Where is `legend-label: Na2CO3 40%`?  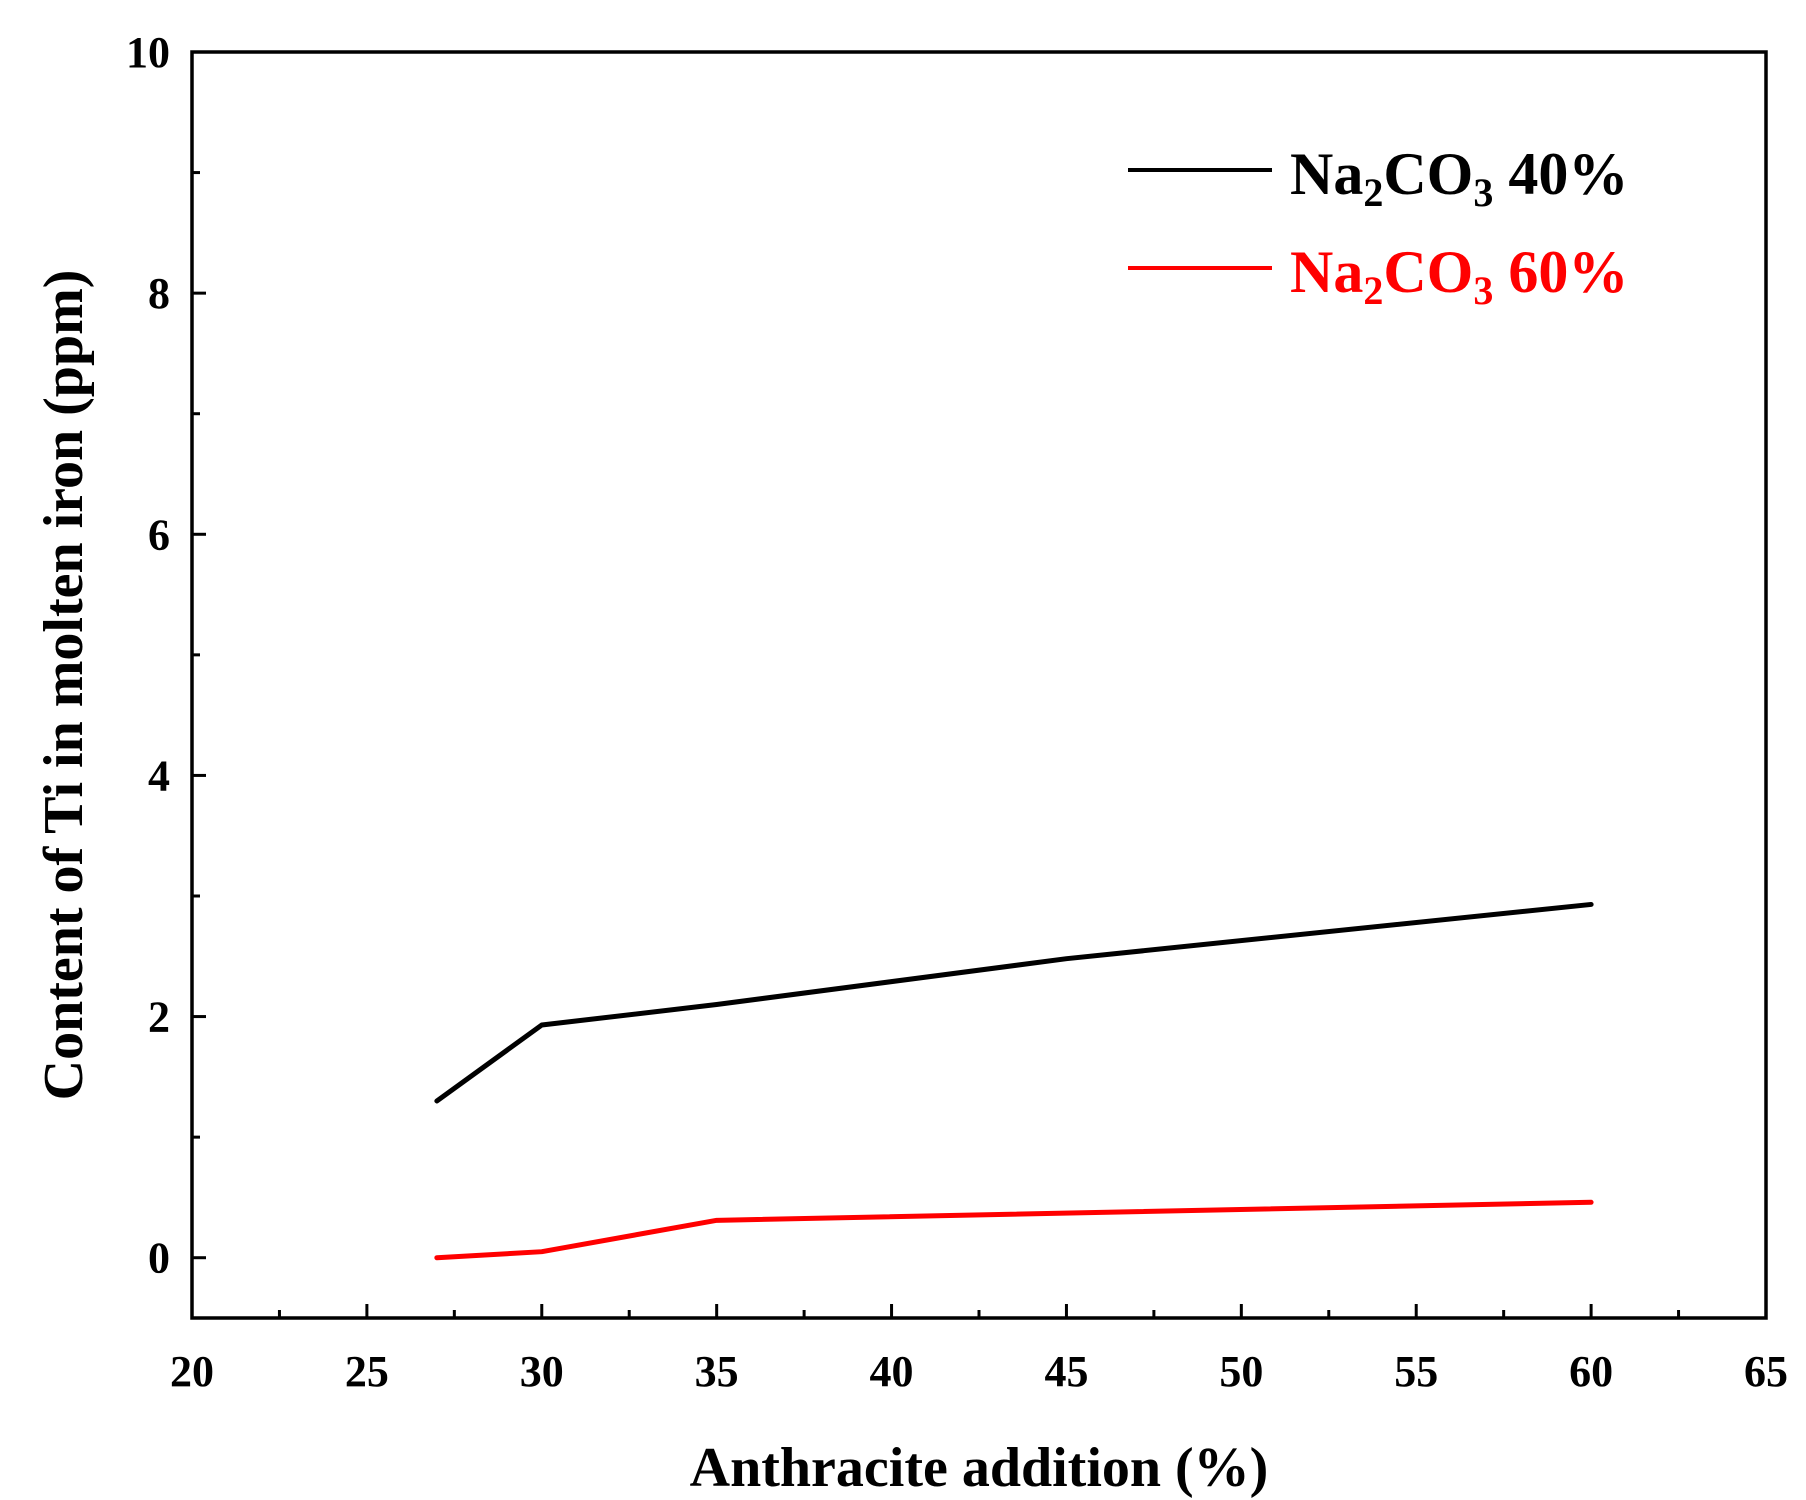 legend-label: Na2CO3 40% is located at coordinates (1459, 178).